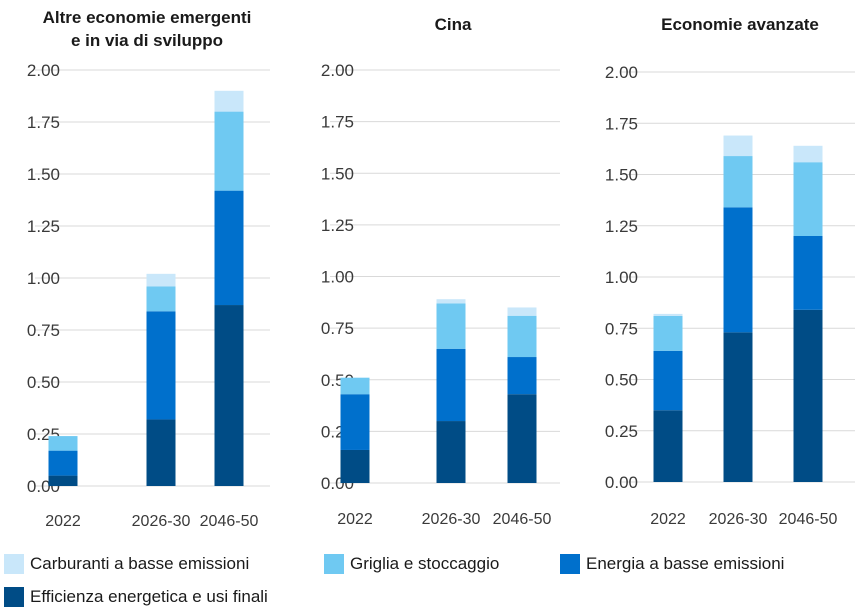 The image size is (859, 611). Describe the element at coordinates (147, 40) in the screenshot. I see `panel-title: e in via di sviluppo` at that location.